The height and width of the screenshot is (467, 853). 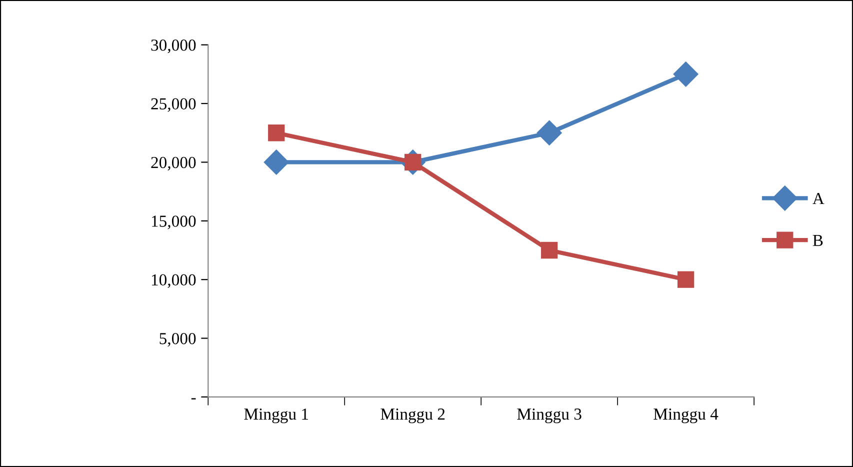 What do you see at coordinates (193, 399) in the screenshot?
I see `y-tick-label: -` at bounding box center [193, 399].